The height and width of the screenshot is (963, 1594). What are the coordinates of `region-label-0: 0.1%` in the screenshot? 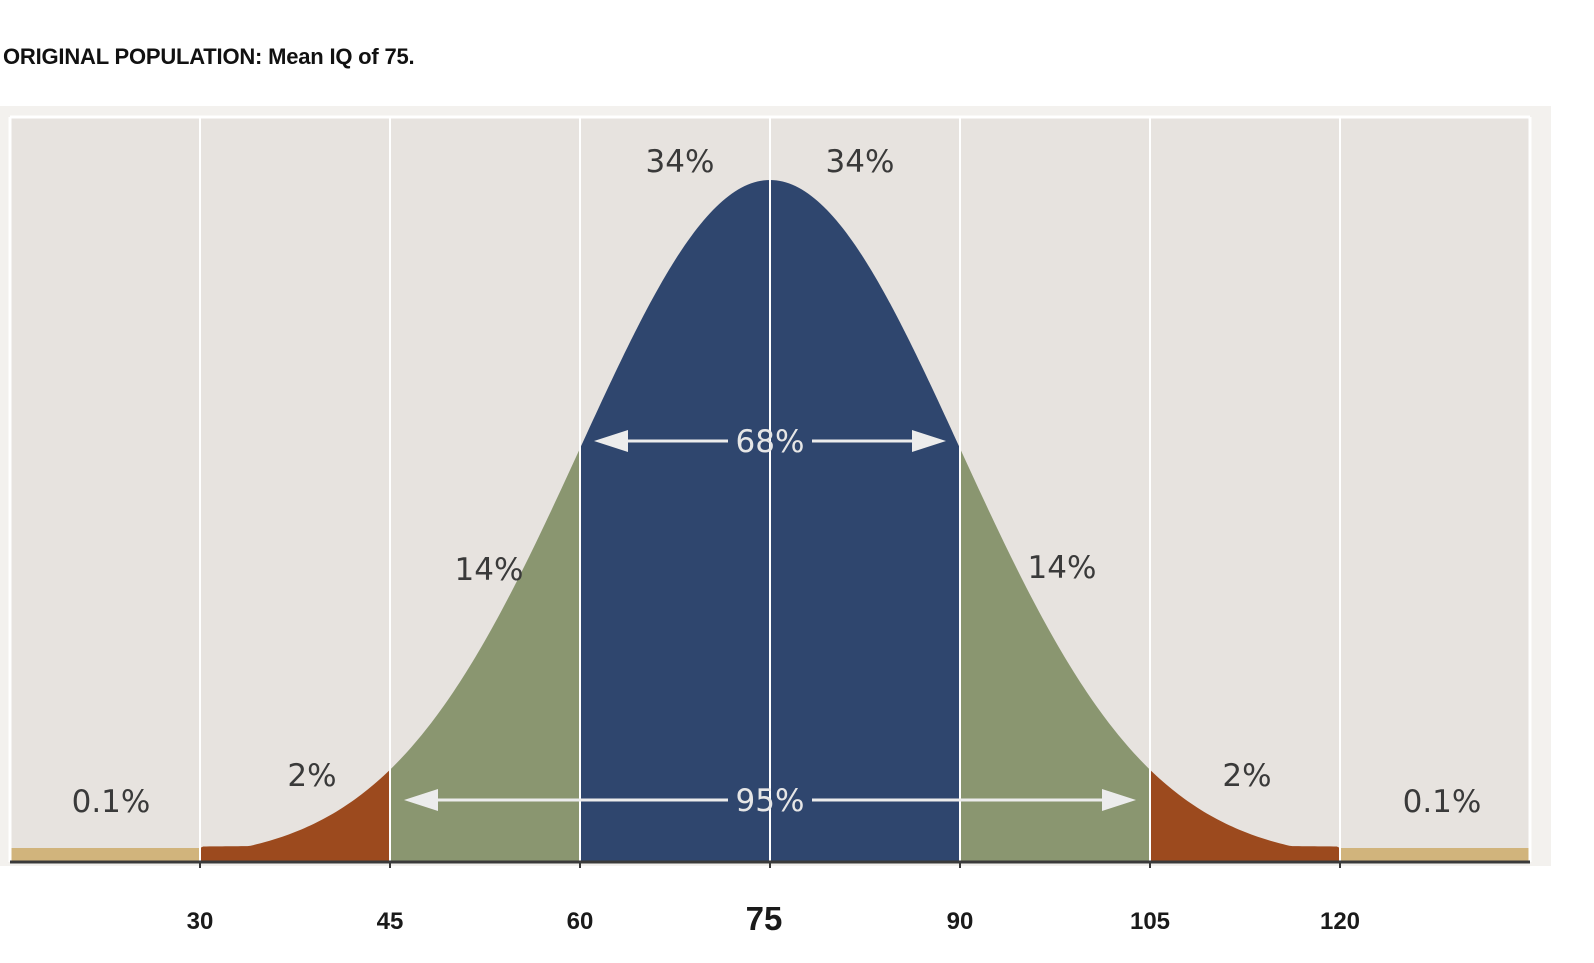 It's located at (111, 802).